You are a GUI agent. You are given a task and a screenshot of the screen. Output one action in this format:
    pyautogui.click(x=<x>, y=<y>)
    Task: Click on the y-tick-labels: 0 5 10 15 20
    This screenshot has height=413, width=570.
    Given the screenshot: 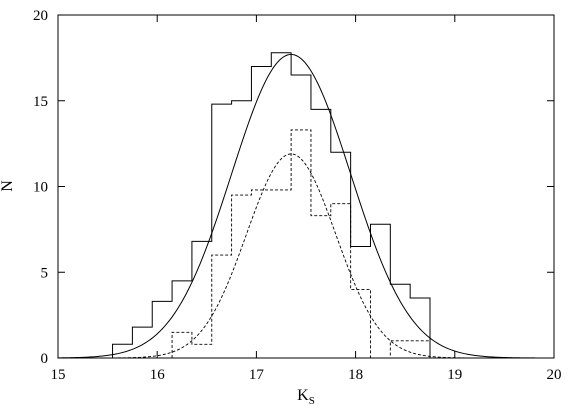 What is the action you would take?
    pyautogui.click(x=40, y=187)
    